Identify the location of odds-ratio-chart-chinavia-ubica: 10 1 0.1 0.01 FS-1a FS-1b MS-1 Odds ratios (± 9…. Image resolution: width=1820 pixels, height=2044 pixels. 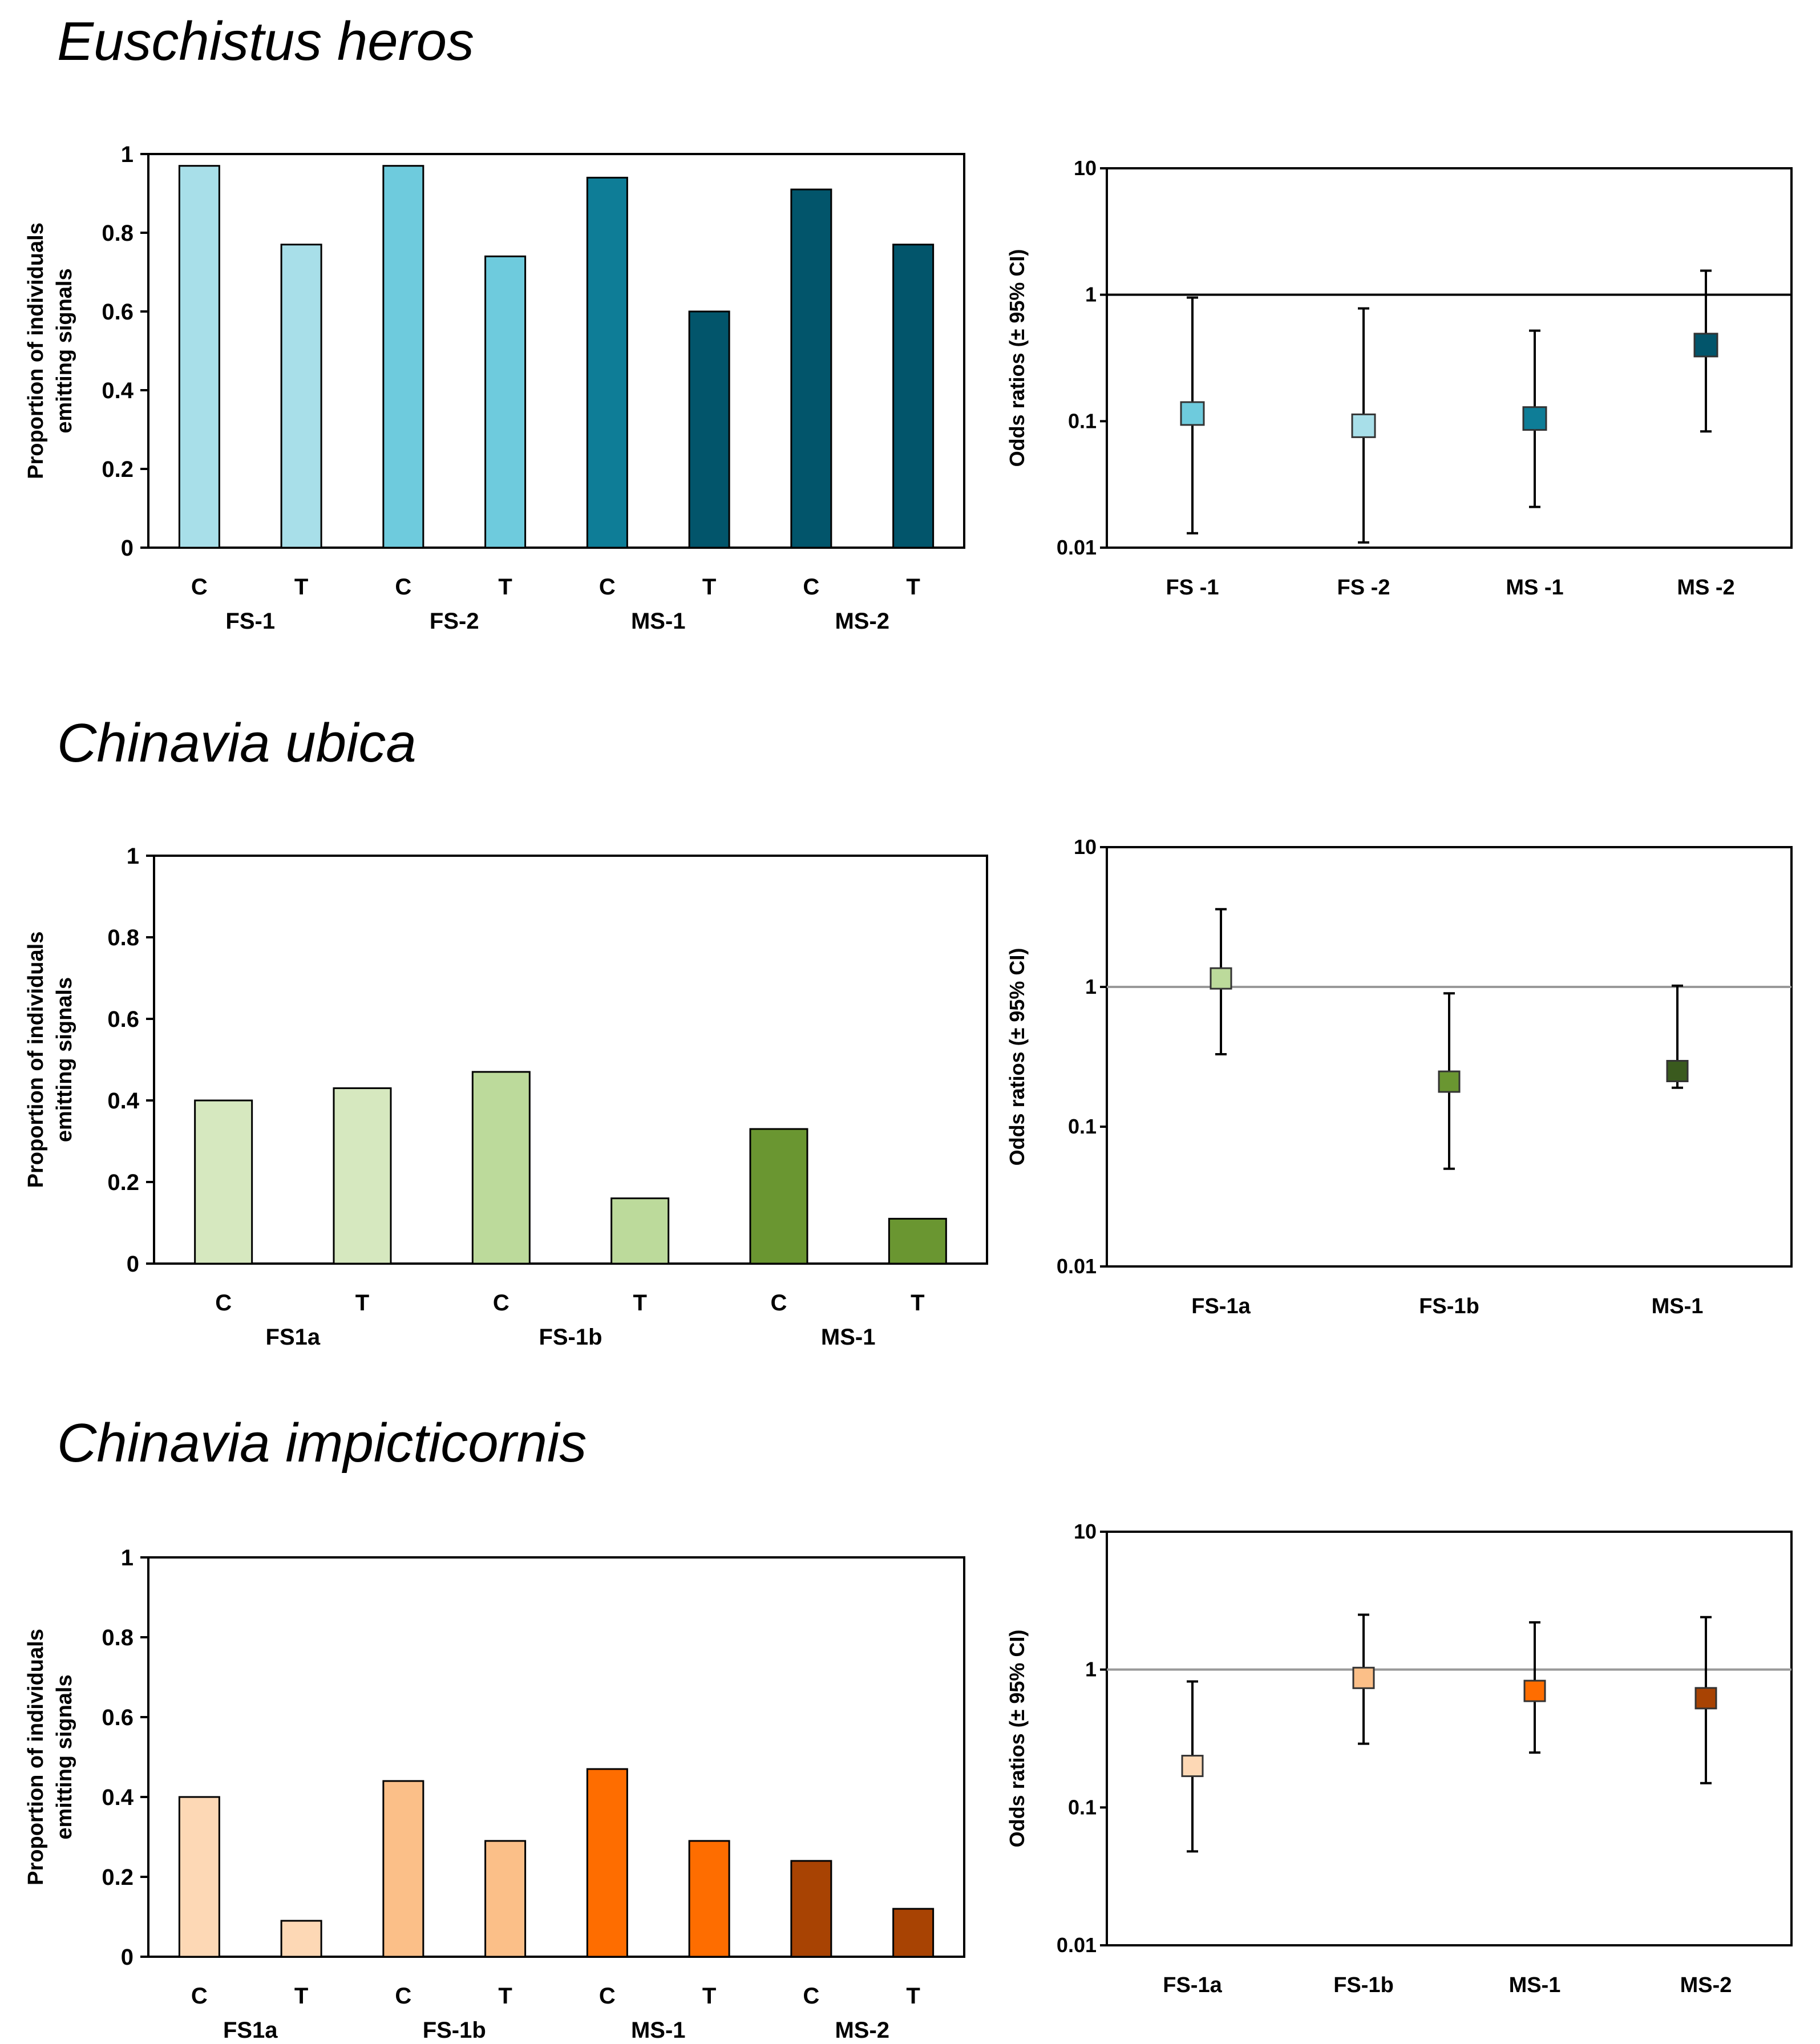
(1399, 1076).